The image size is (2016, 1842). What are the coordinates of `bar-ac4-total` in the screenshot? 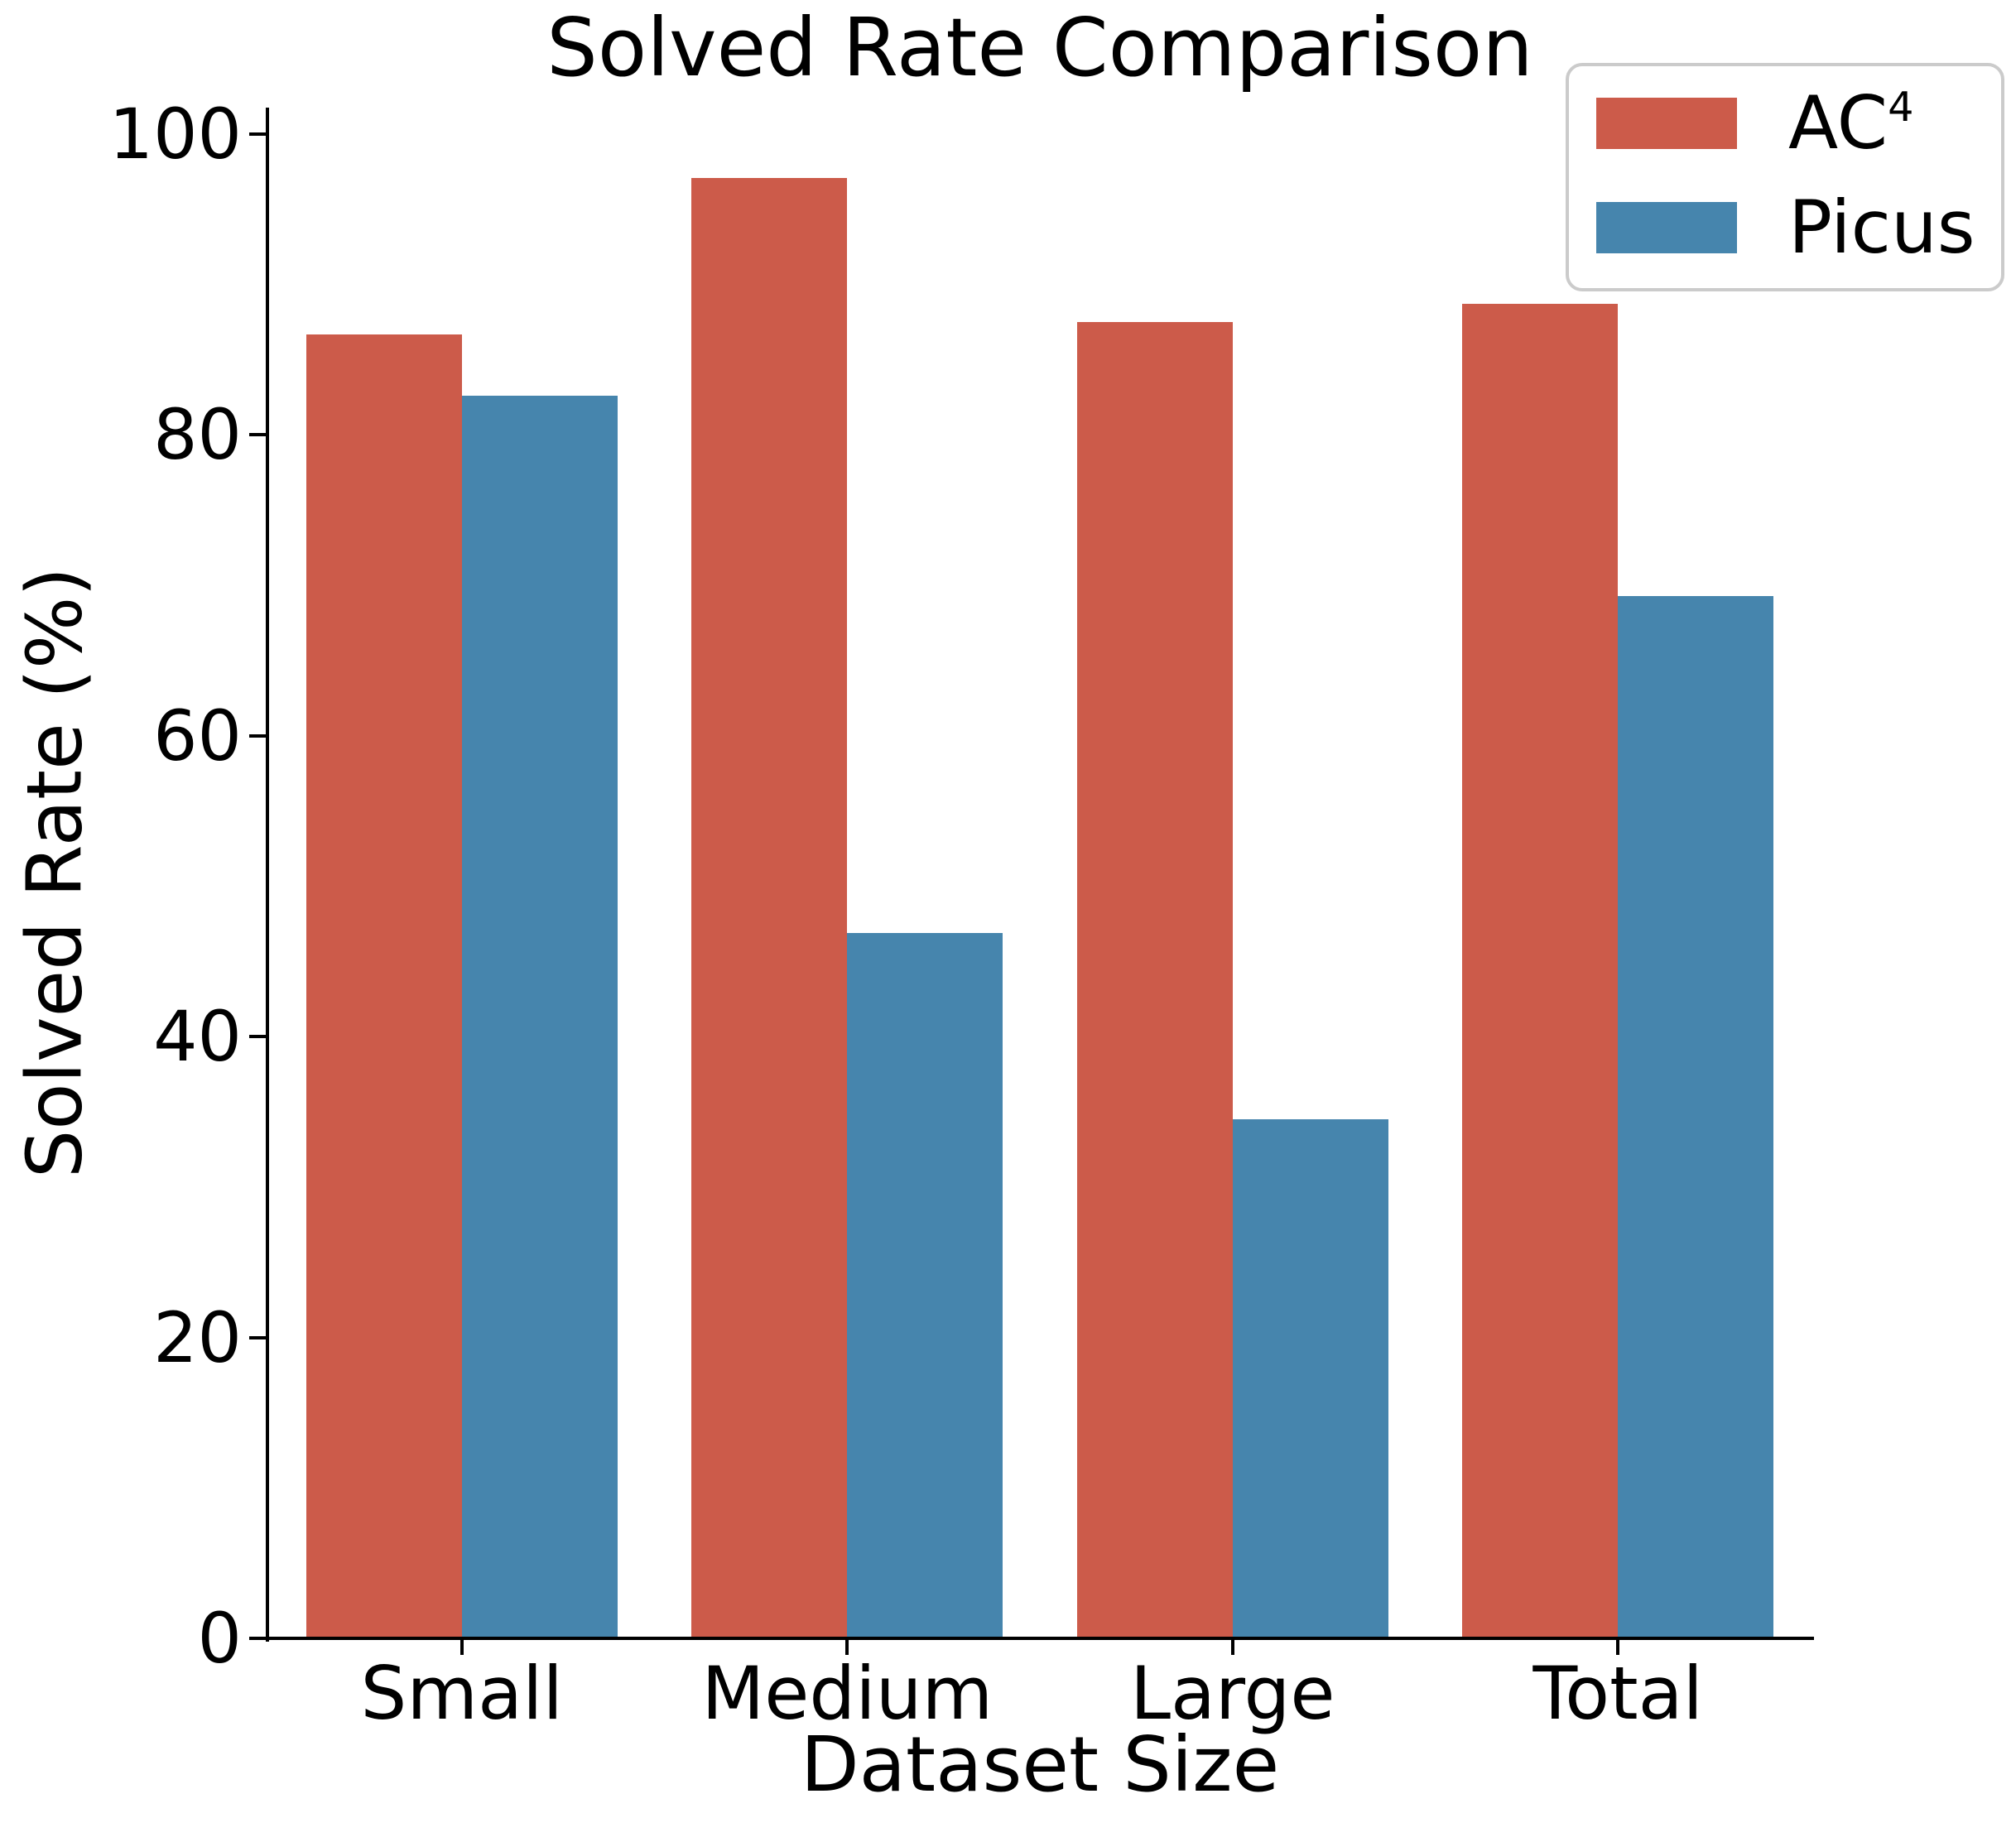 It's located at (1540, 971).